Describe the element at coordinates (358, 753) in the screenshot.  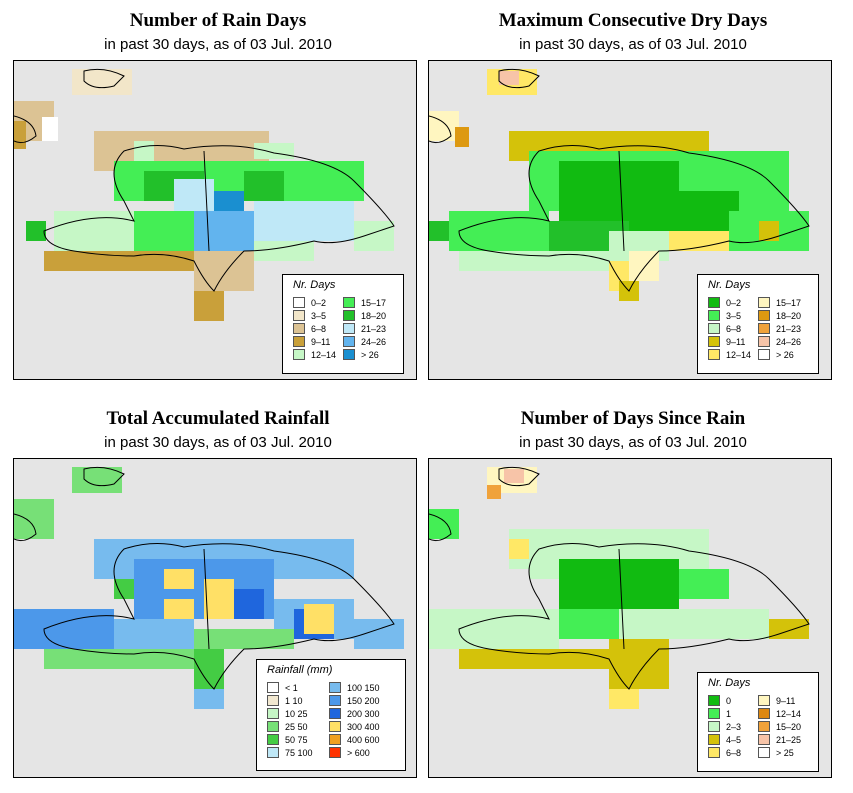
I see `legend-label: > 600` at that location.